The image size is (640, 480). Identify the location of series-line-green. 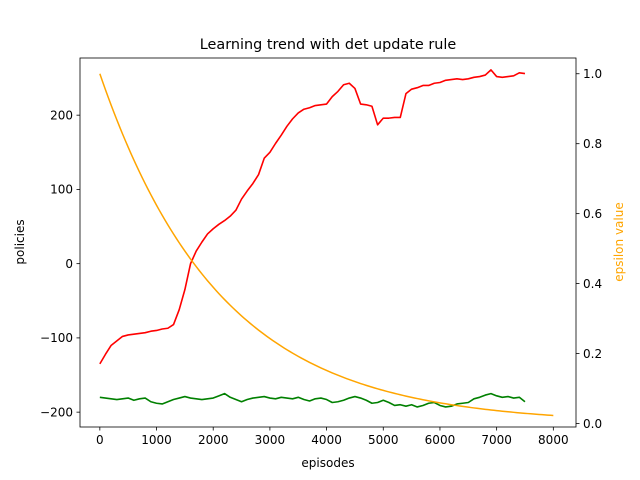
(312, 400).